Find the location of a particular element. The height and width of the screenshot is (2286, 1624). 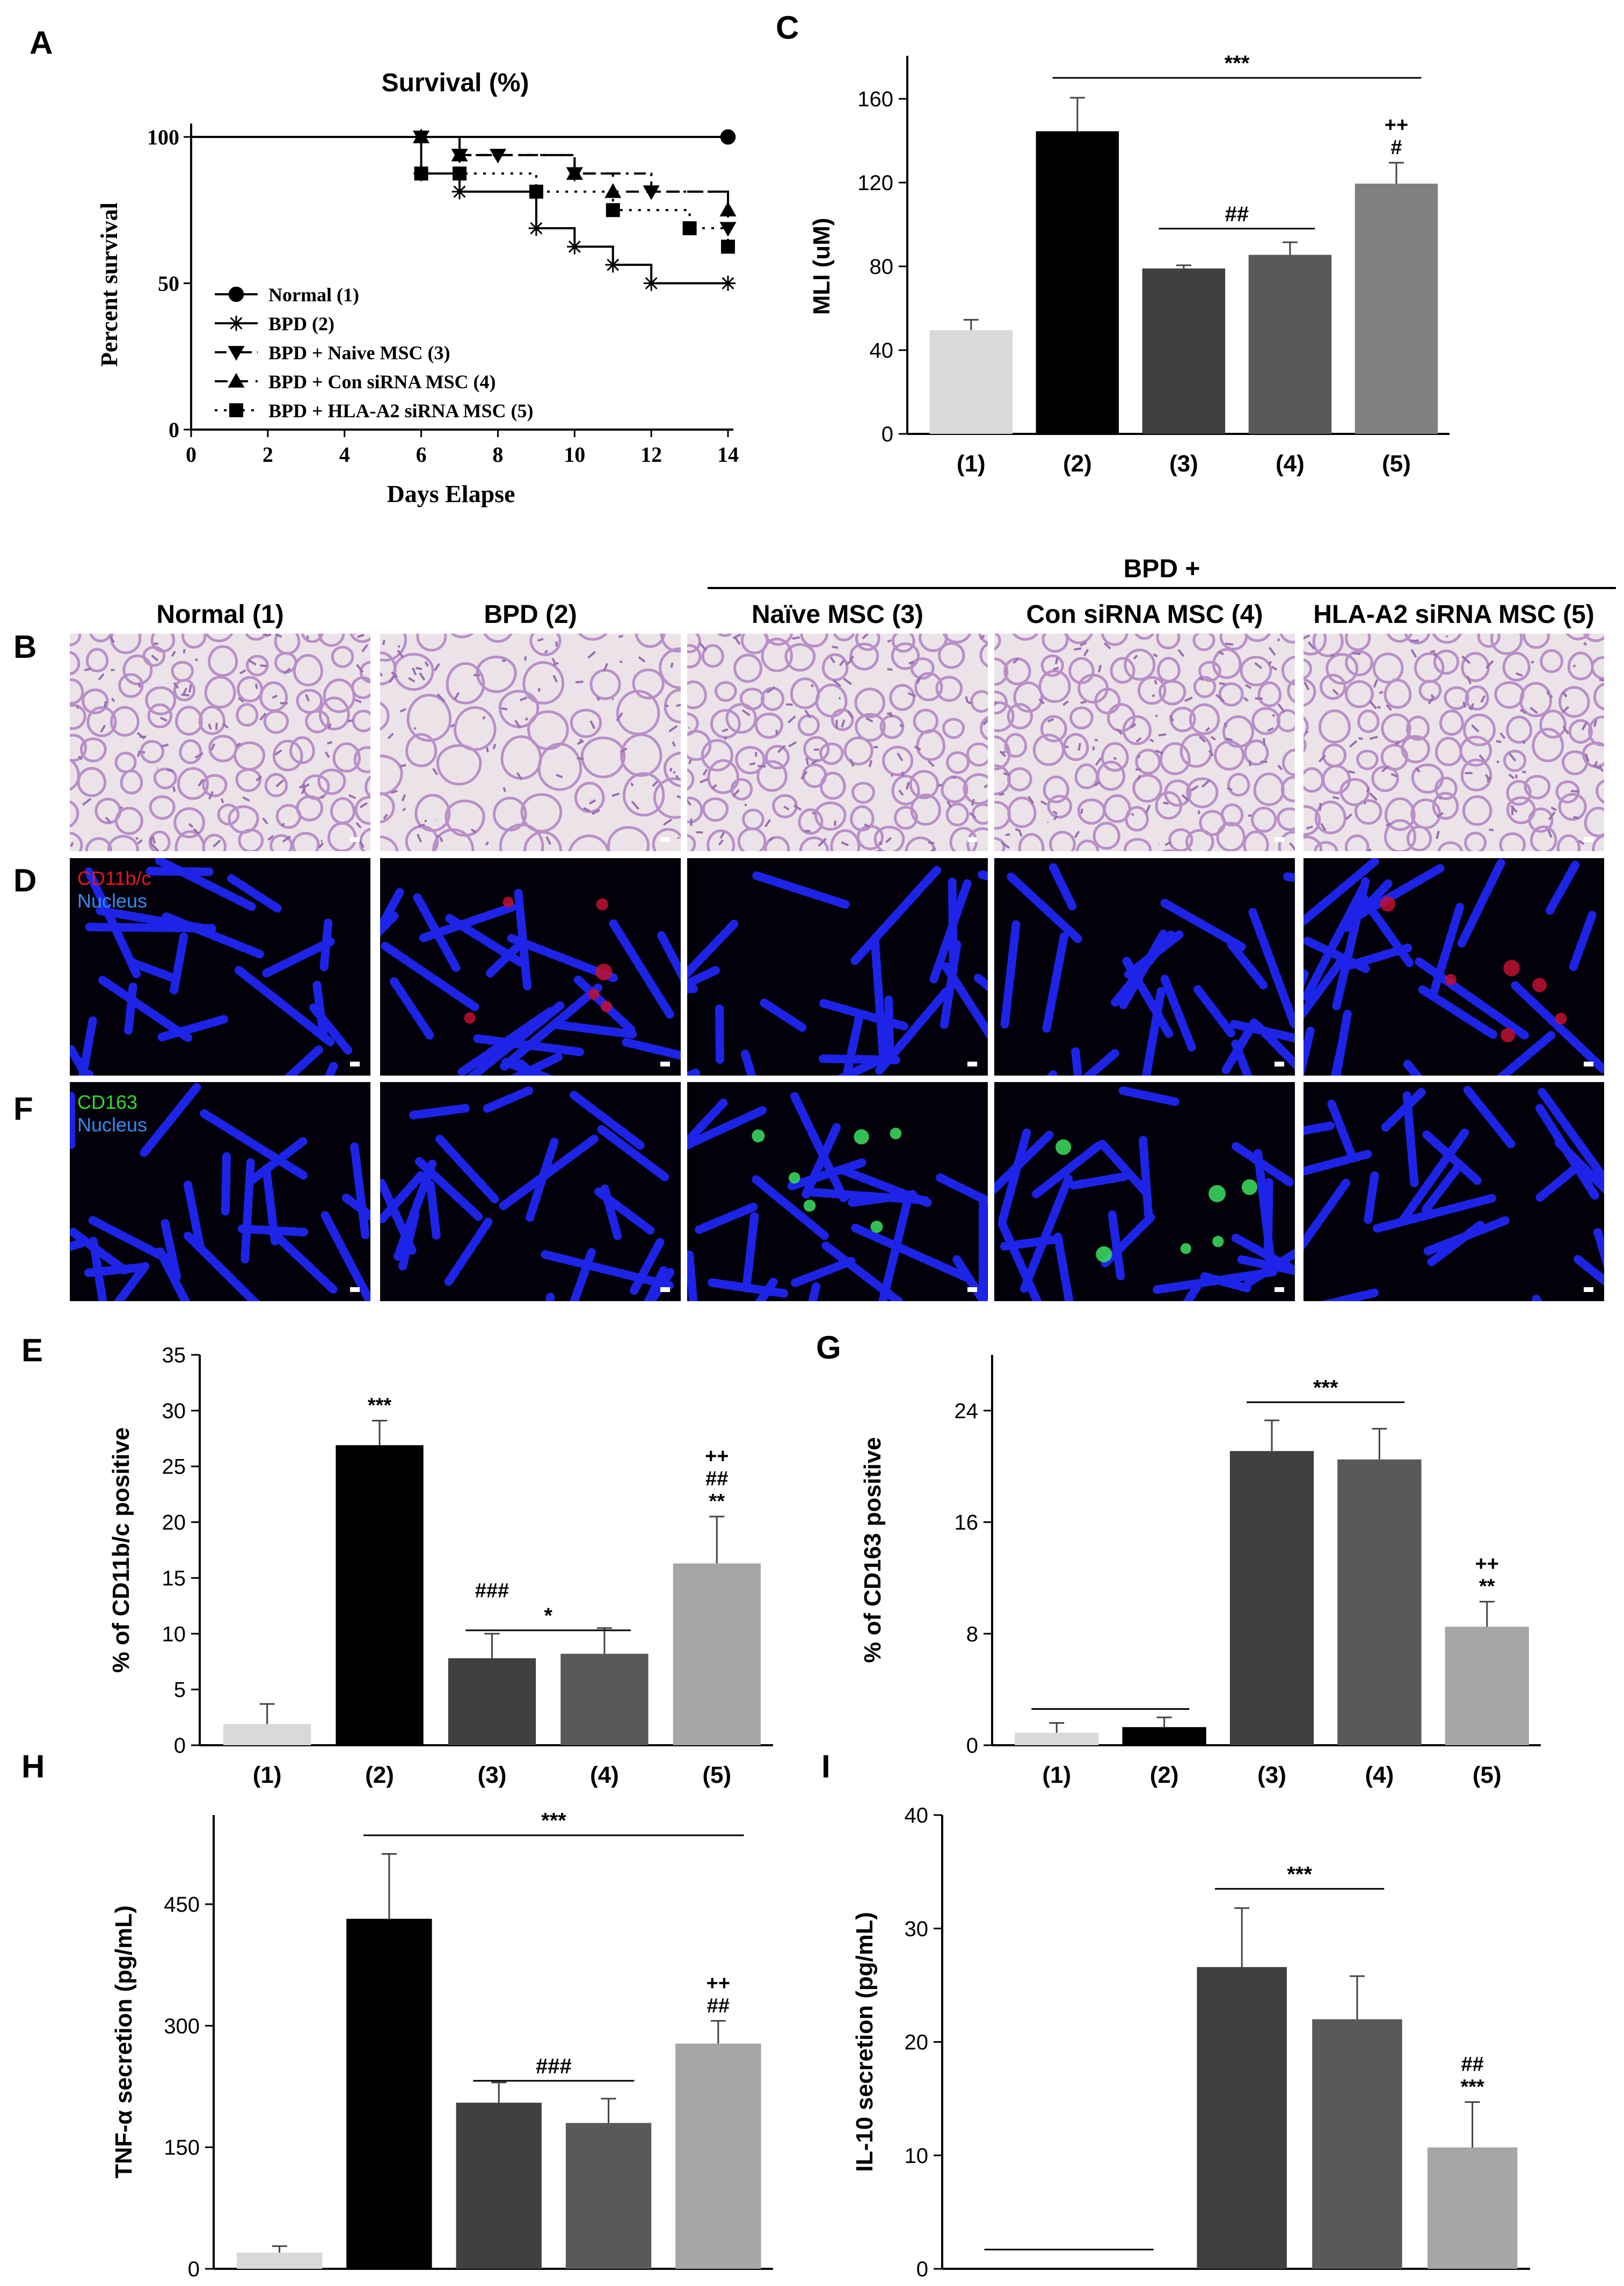

bar-significance-label: *** is located at coordinates (380, 1406).